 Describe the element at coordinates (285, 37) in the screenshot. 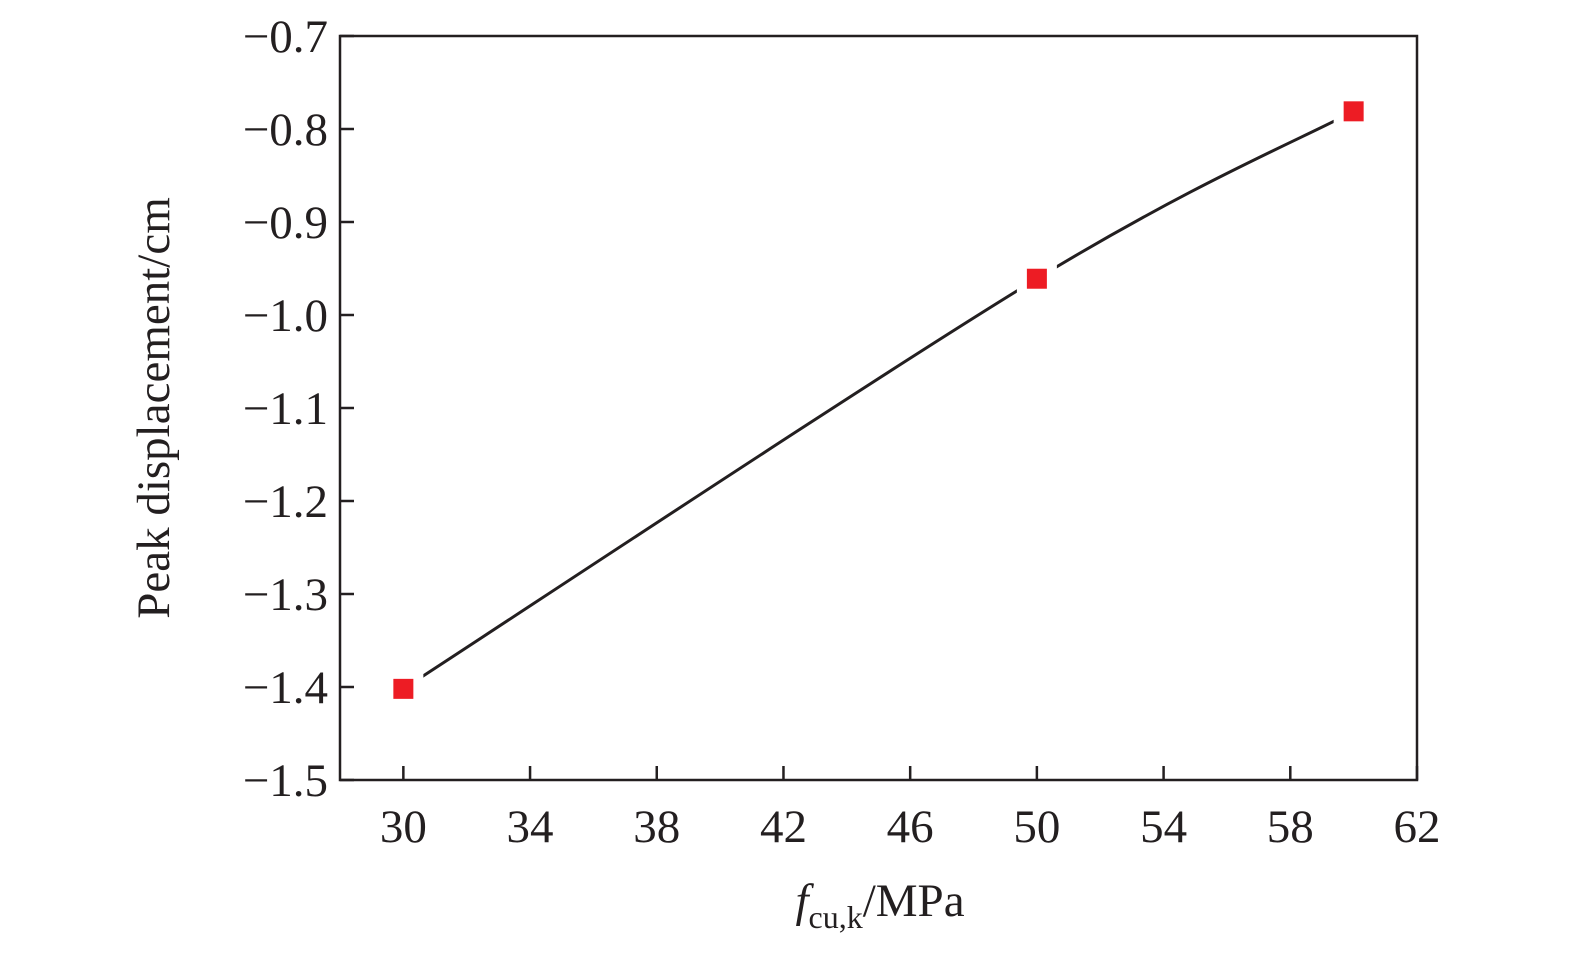

I see `y-tick-label: −0.7` at that location.